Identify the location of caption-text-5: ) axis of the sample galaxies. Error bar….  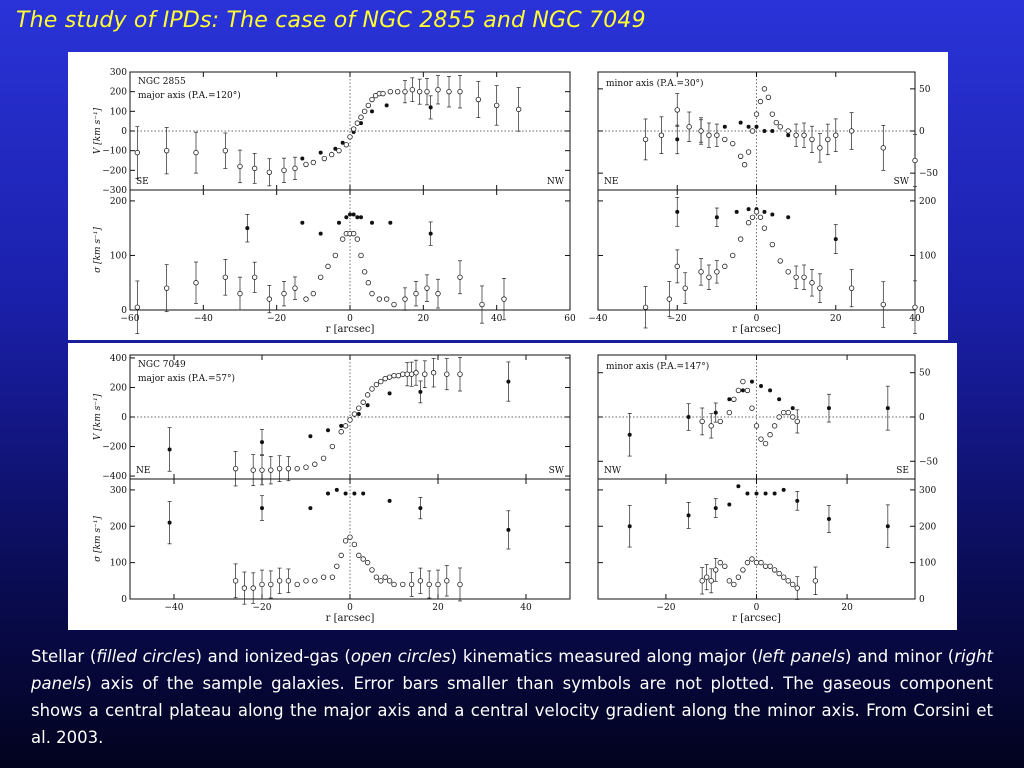
(512, 710).